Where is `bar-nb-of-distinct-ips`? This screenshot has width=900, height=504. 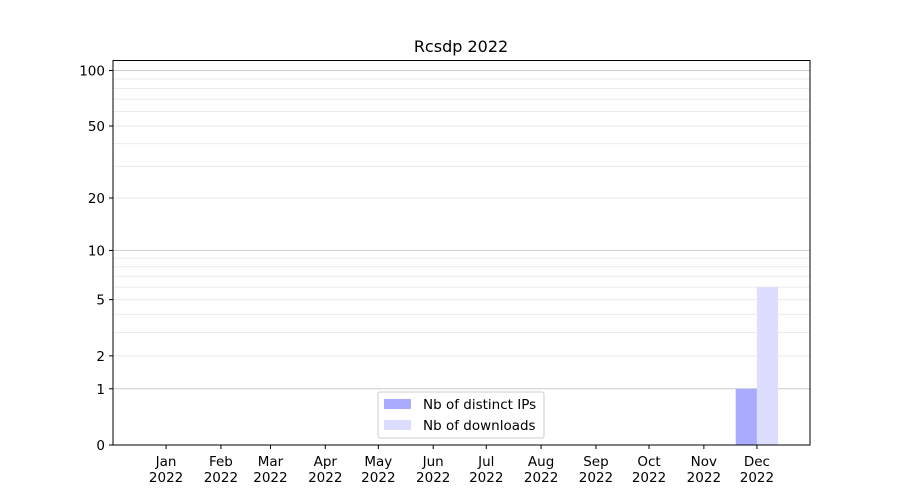
bar-nb-of-distinct-ips is located at coordinates (746, 416).